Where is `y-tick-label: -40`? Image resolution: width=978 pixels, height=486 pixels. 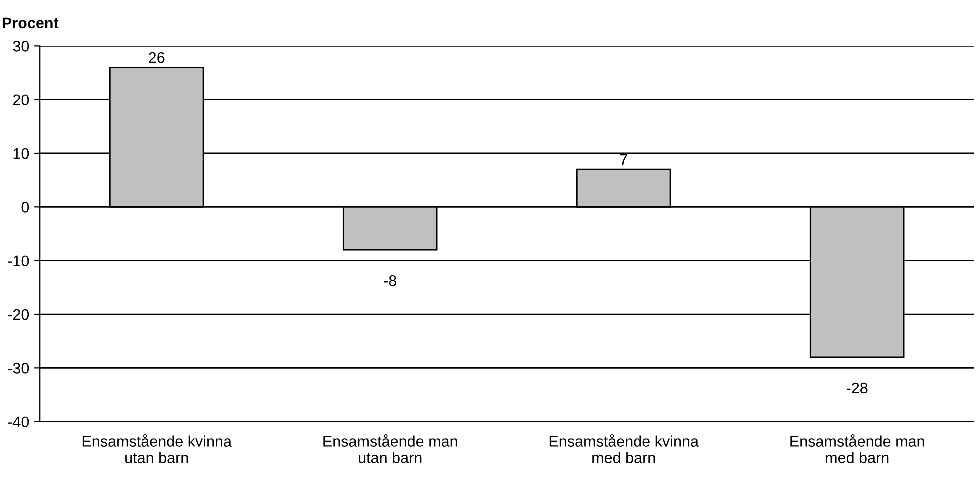
y-tick-label: -40 is located at coordinates (19, 422).